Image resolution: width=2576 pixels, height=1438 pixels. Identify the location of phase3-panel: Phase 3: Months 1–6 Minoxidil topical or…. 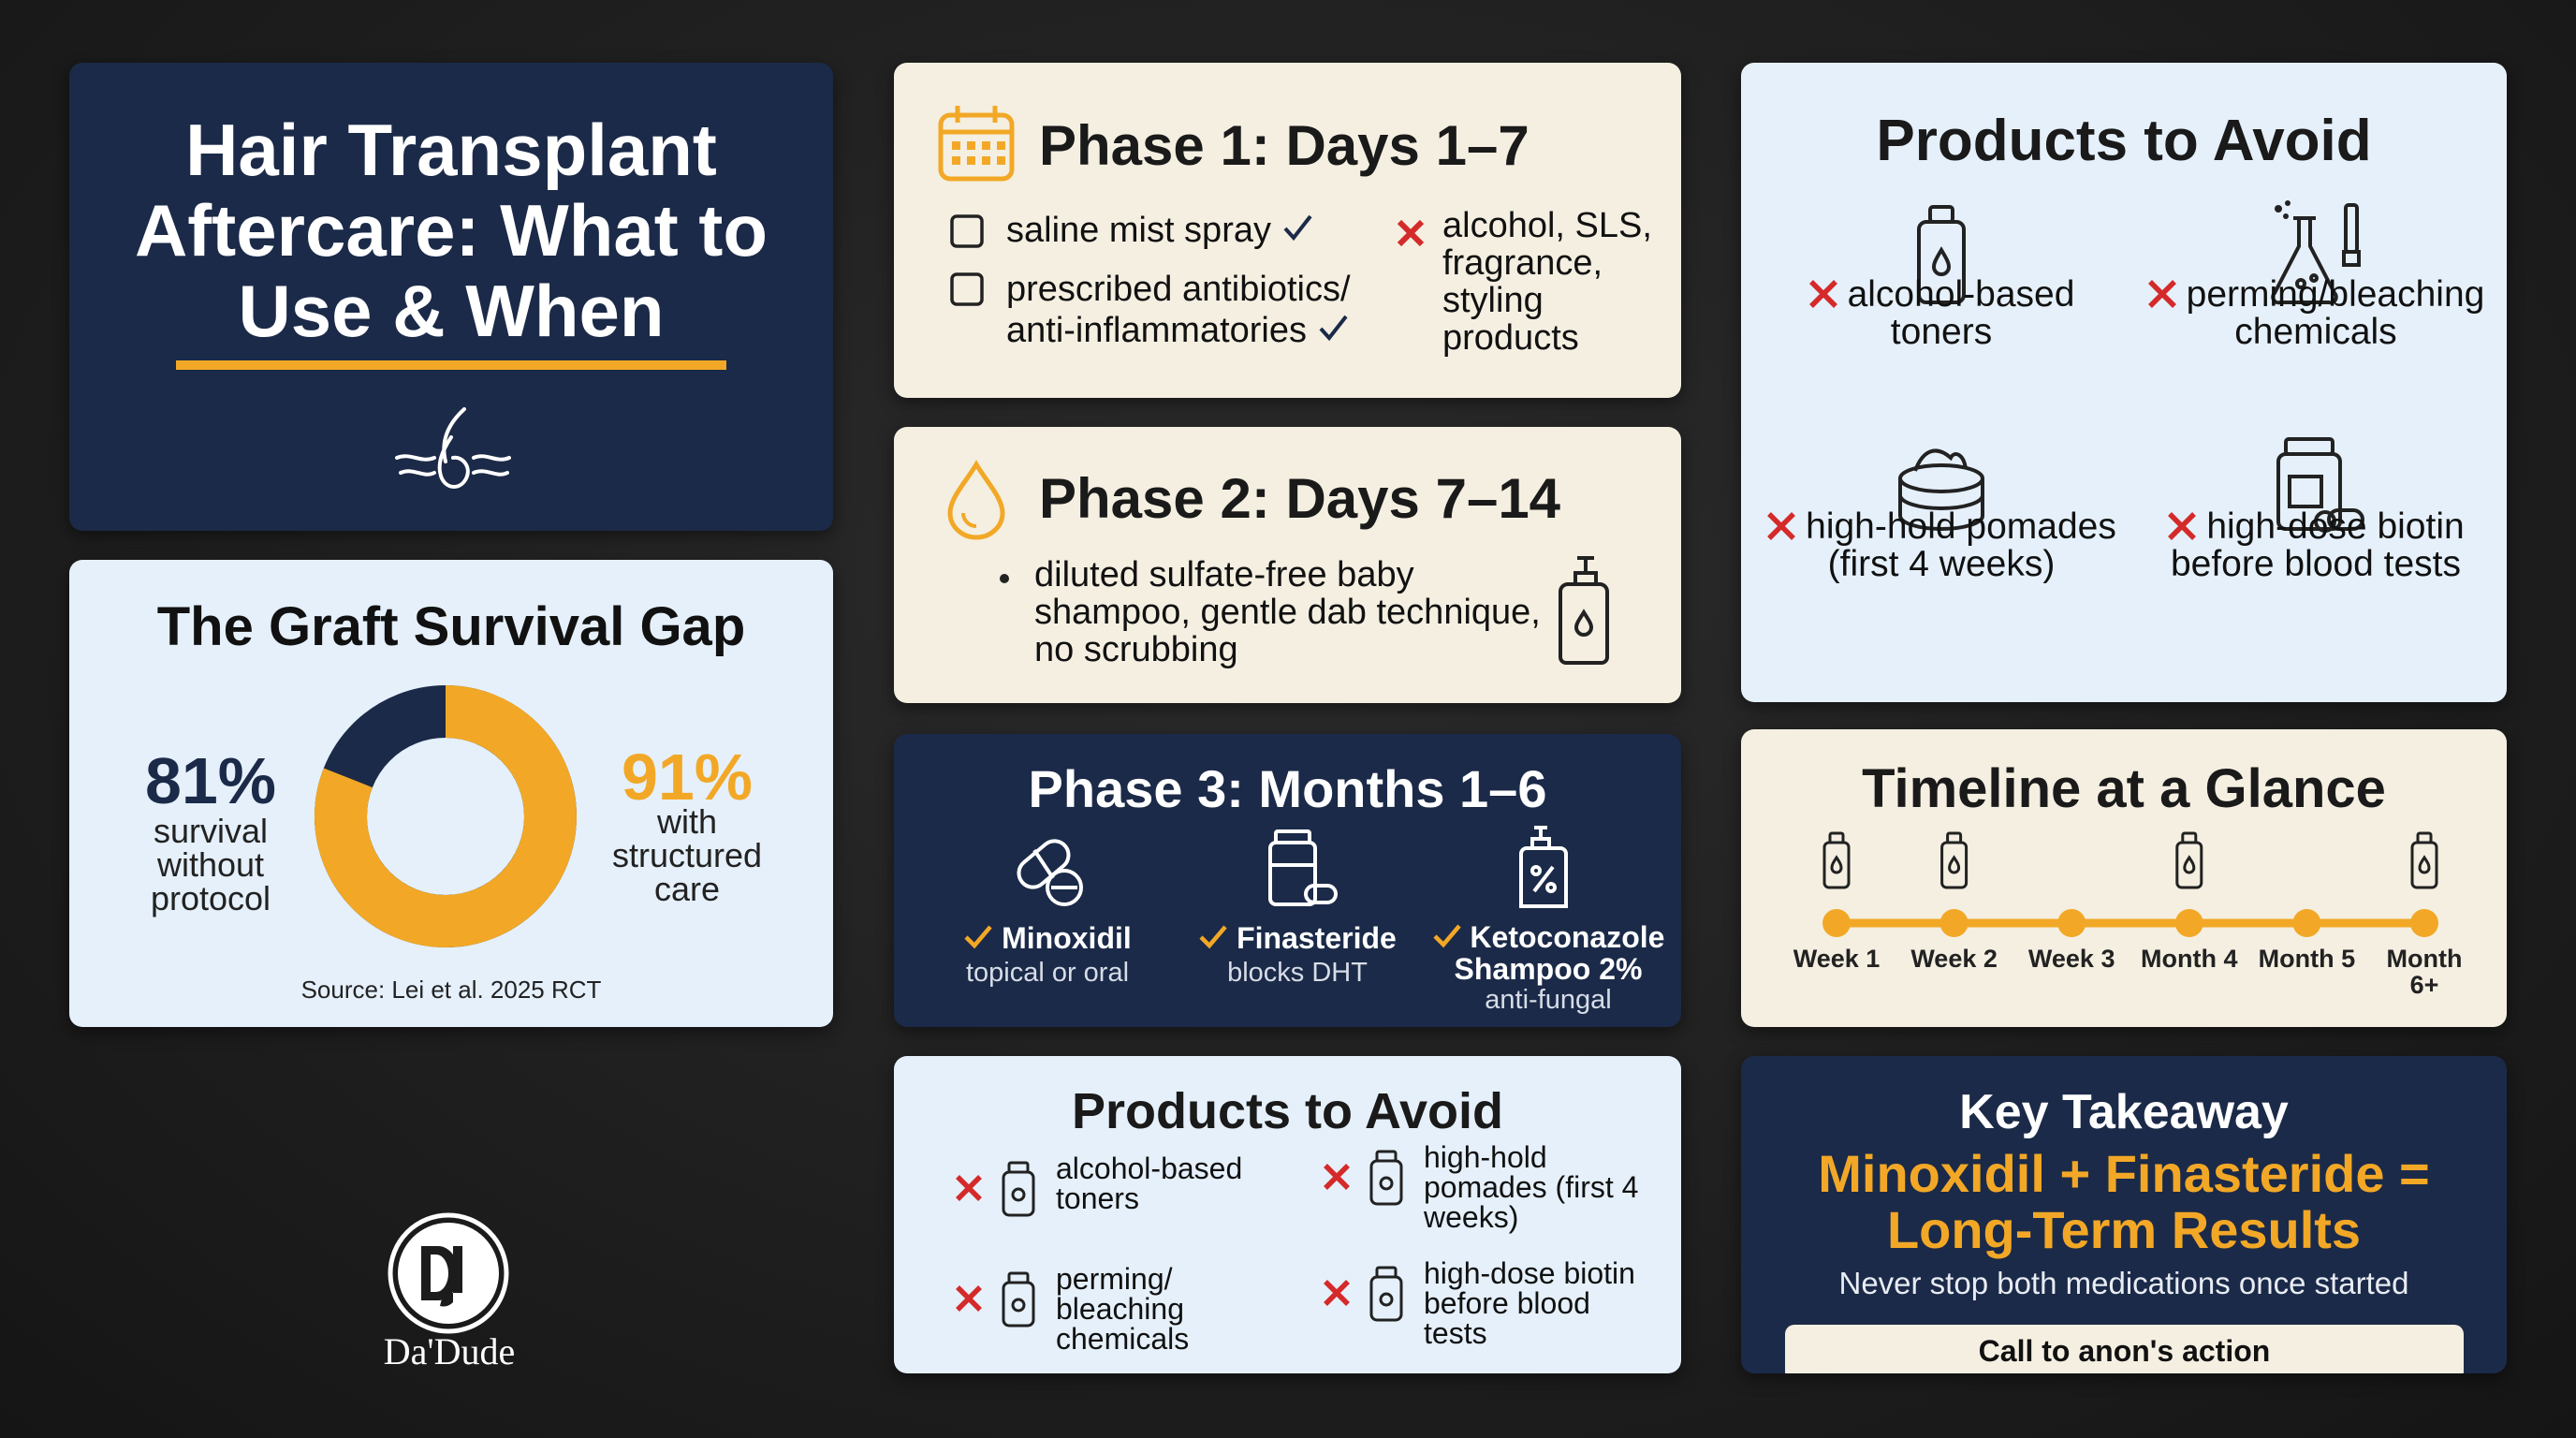
(1287, 880).